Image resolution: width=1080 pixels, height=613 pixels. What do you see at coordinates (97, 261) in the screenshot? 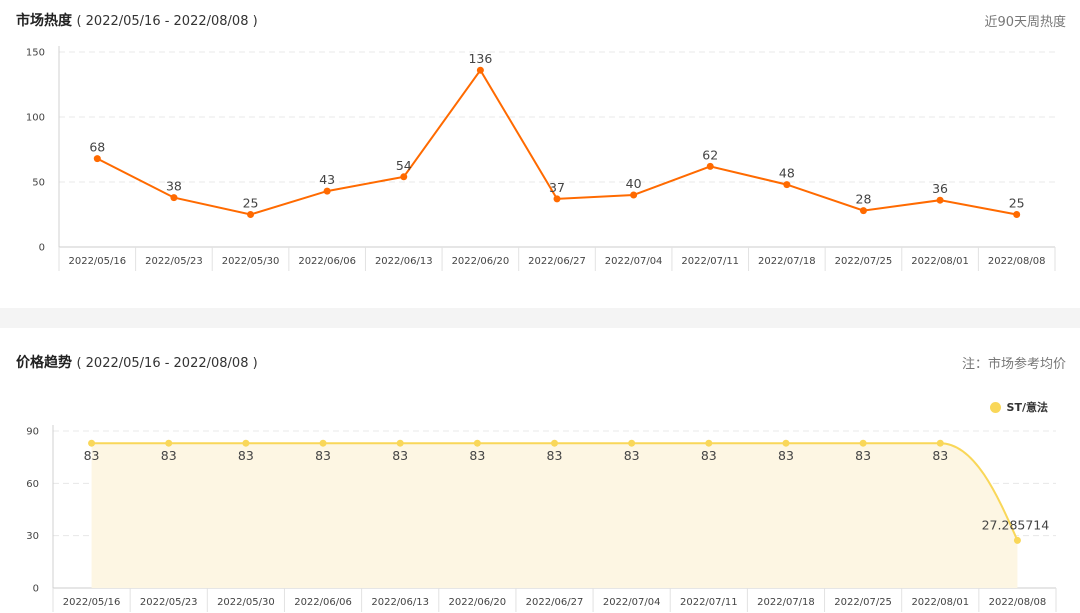
I see `x-tick-label: 2022/05/16` at bounding box center [97, 261].